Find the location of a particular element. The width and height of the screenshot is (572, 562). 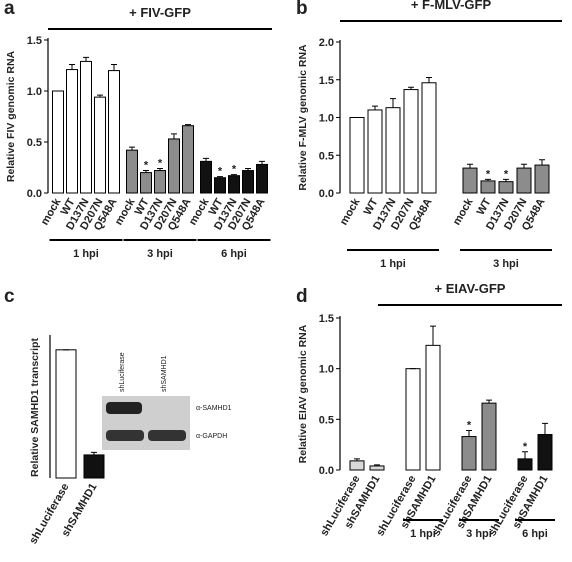

panel-letter: a is located at coordinates (9, 9).